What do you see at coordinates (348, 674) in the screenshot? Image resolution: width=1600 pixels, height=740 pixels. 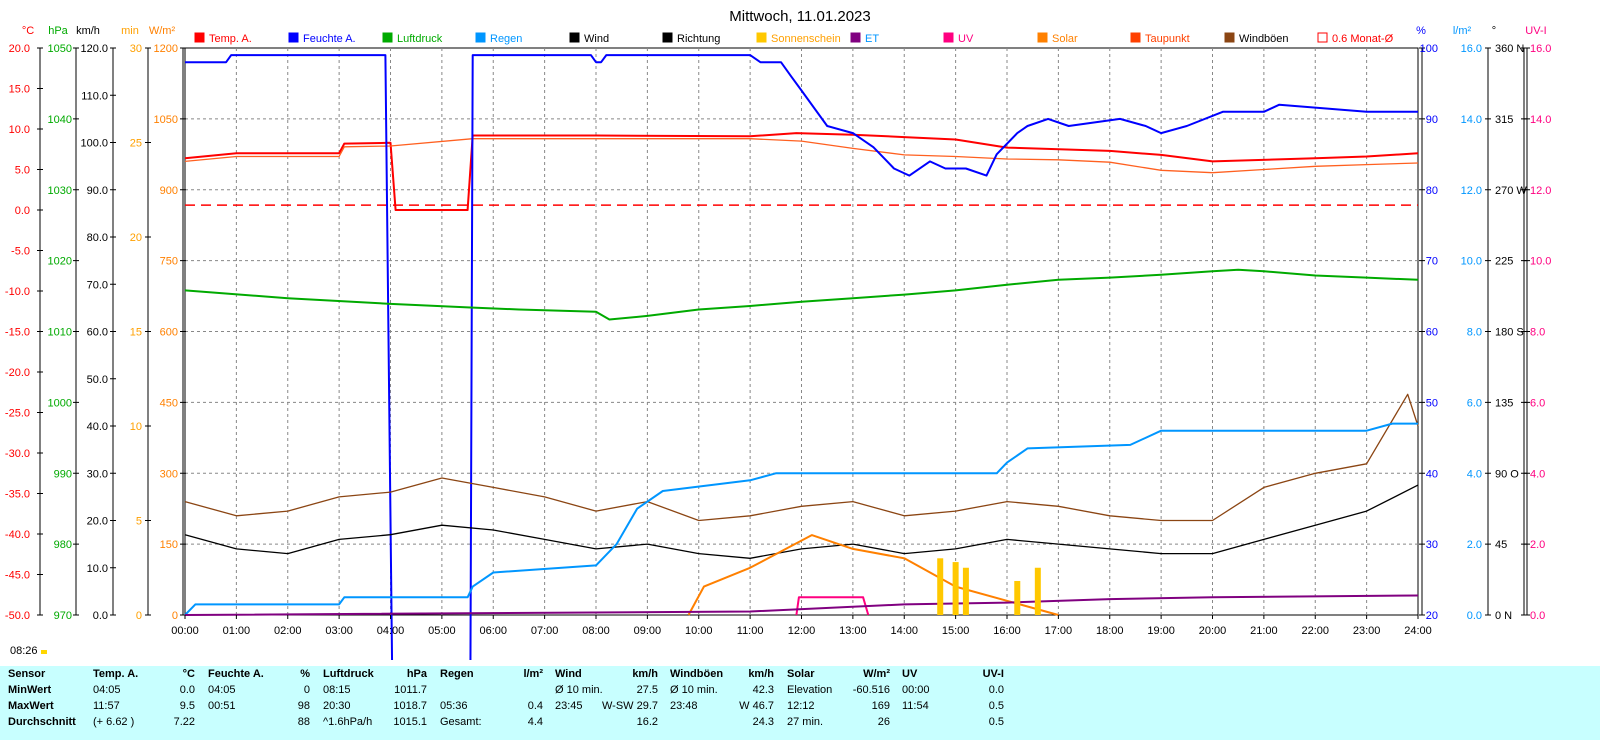 I see `stats-header-3: Luftdruck` at bounding box center [348, 674].